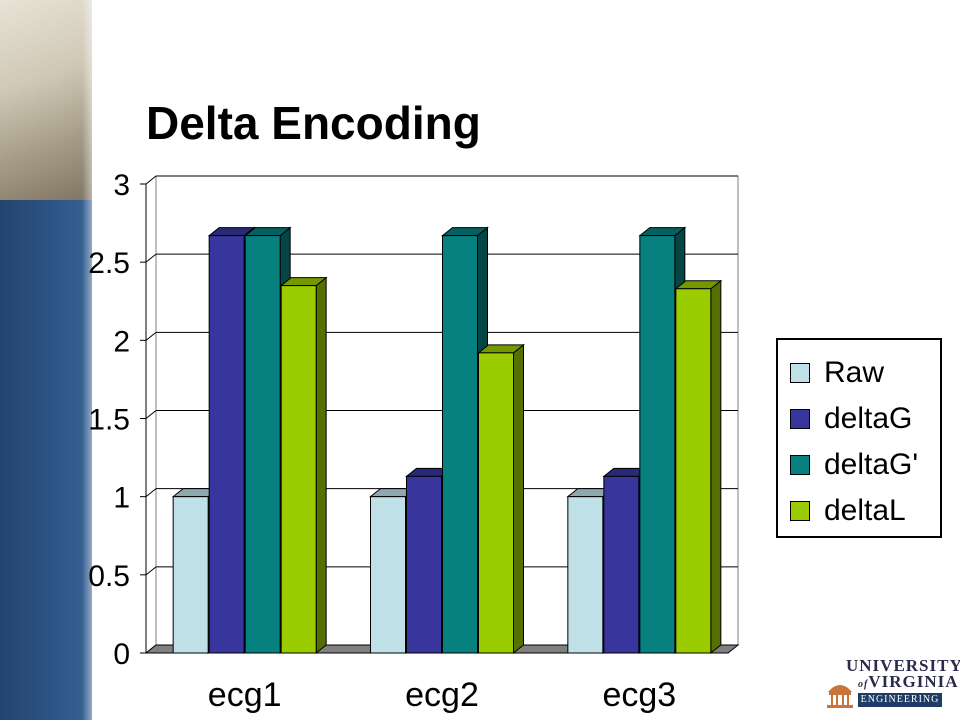  What do you see at coordinates (840, 696) in the screenshot?
I see `rotunda-icon` at bounding box center [840, 696].